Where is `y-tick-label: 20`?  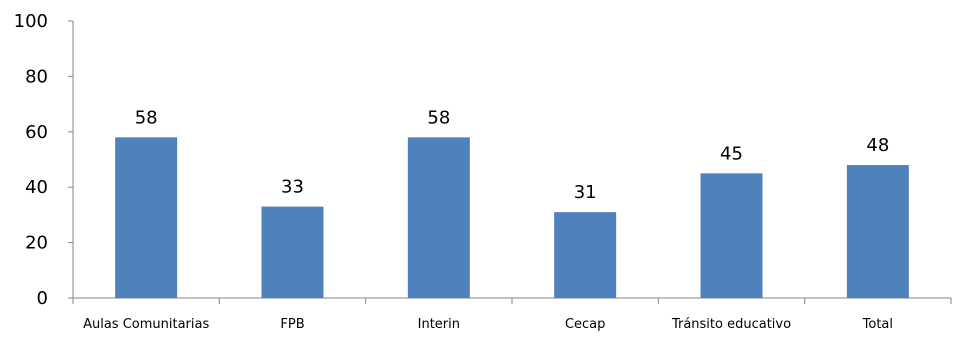 y-tick-label: 20 is located at coordinates (36, 243).